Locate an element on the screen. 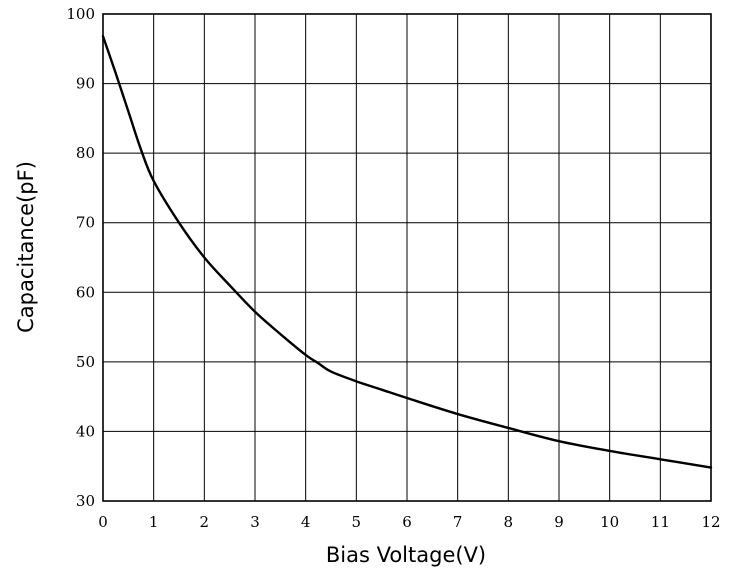 Image resolution: width=735 pixels, height=577 pixels. y-tick-label: 30 is located at coordinates (85, 501).